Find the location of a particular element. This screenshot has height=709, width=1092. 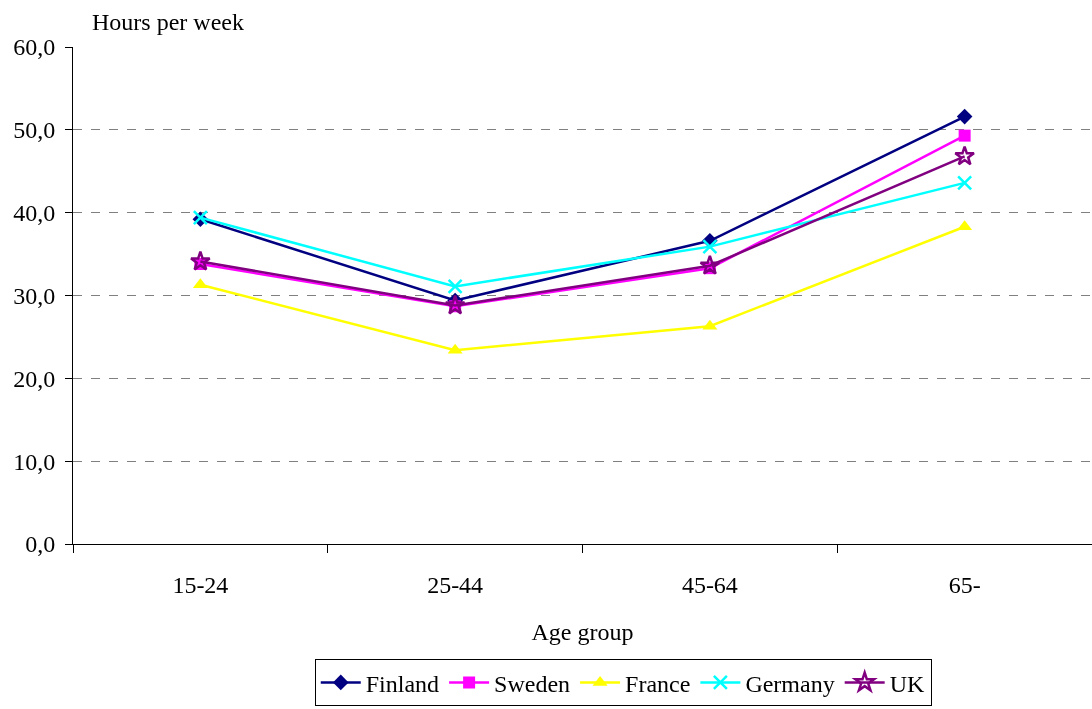

y-axis-title: Hours per week is located at coordinates (168, 22).